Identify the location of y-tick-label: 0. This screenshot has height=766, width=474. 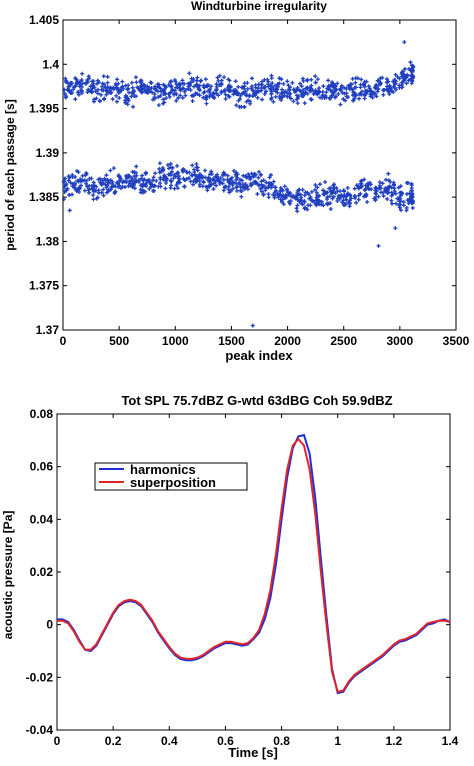
(49, 625).